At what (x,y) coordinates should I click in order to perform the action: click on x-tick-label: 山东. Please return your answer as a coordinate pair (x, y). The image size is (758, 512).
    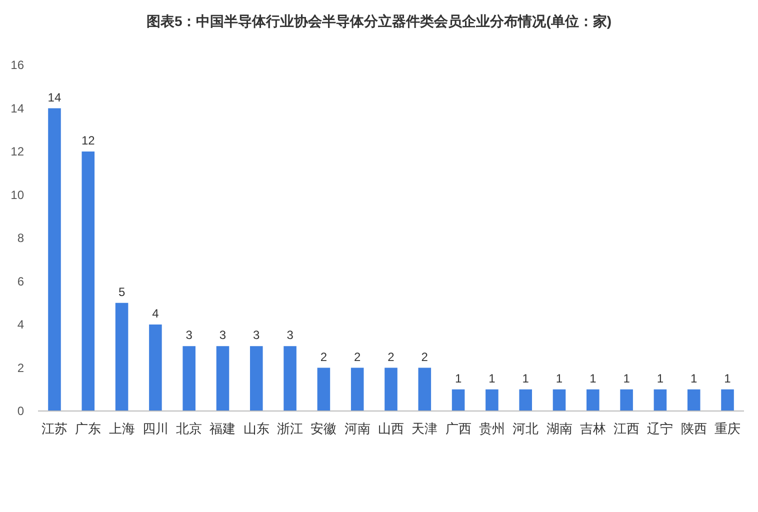
    Looking at the image, I should click on (256, 428).